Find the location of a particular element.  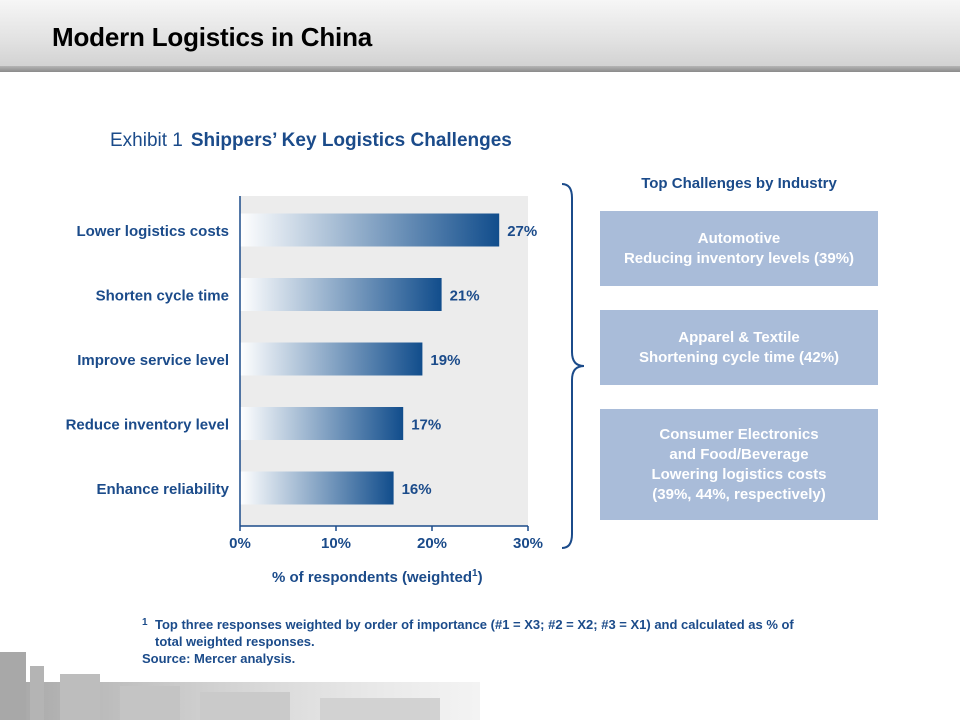

exhibit-title: Shippers’ Key Logistics Challenges is located at coordinates (351, 140).